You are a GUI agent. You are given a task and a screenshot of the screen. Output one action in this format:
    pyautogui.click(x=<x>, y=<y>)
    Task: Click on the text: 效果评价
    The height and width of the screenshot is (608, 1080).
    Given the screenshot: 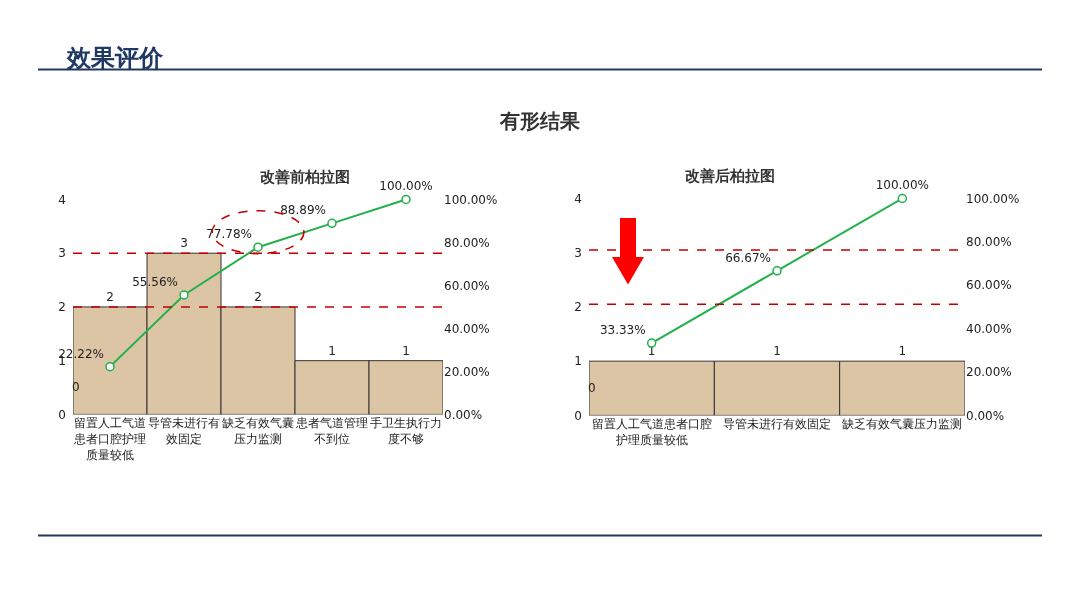 What is the action you would take?
    pyautogui.click(x=115, y=58)
    